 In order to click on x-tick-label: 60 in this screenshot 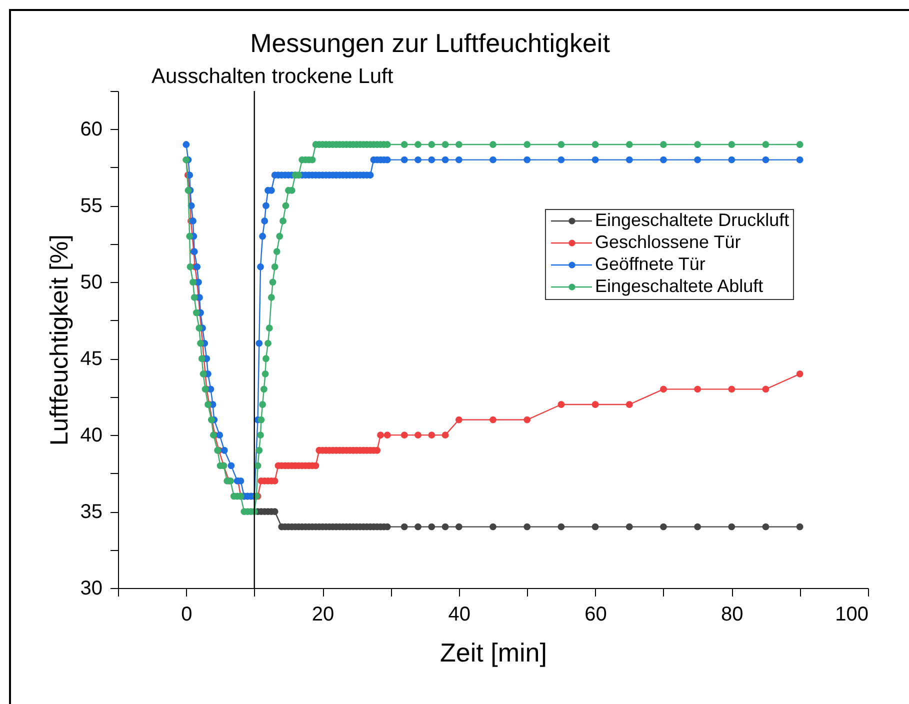, I will do `click(595, 615)`.